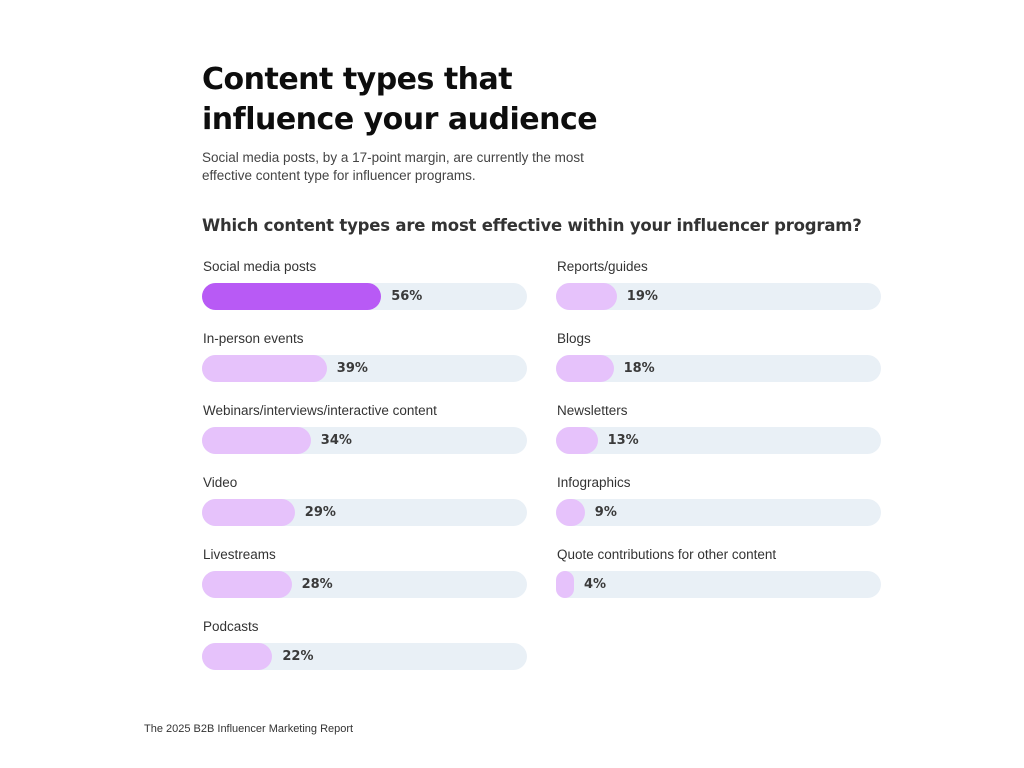 This screenshot has width=1024, height=768. Describe the element at coordinates (602, 266) in the screenshot. I see `bar-category-label: Reports/guides` at that location.